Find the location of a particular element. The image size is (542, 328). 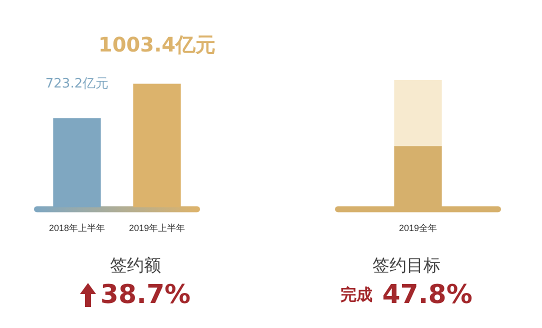

x-tick-label: 2019全年 is located at coordinates (418, 228).